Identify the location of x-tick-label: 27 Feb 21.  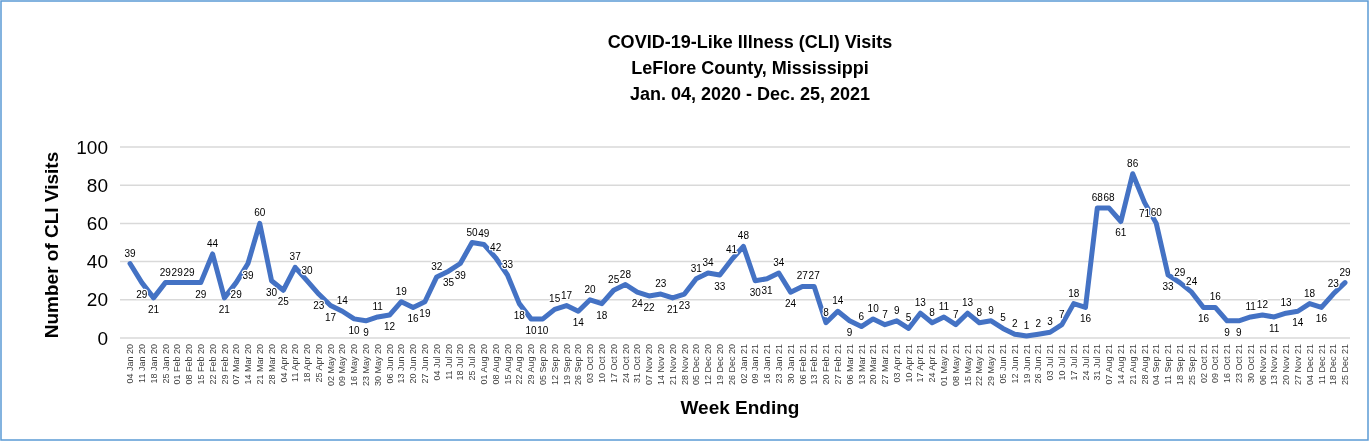
(837, 364).